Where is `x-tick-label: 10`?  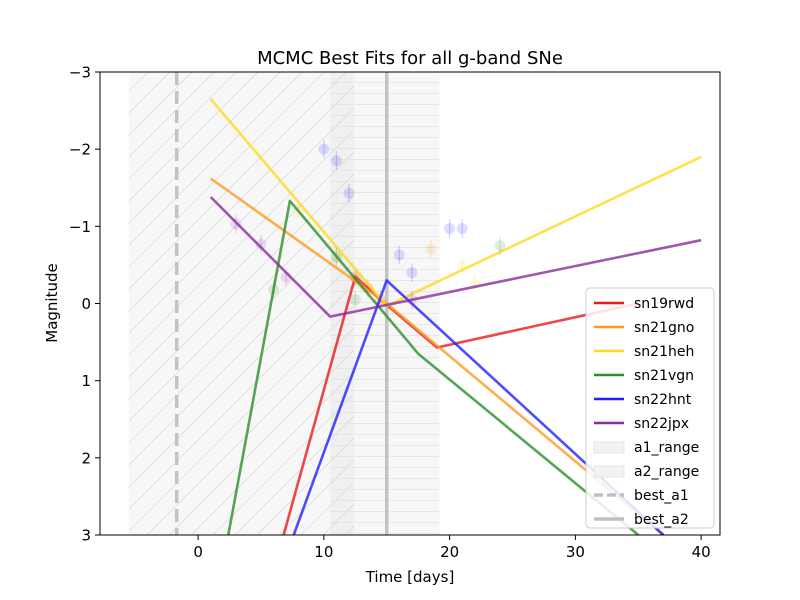
x-tick-label: 10 is located at coordinates (323, 552).